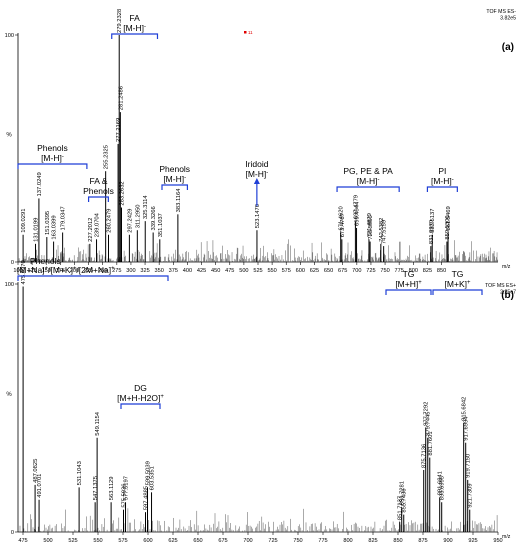 The image size is (524, 550). What do you see at coordinates (425, 456) in the screenshot?
I see `peak-label: 875.7136` at bounding box center [425, 456].